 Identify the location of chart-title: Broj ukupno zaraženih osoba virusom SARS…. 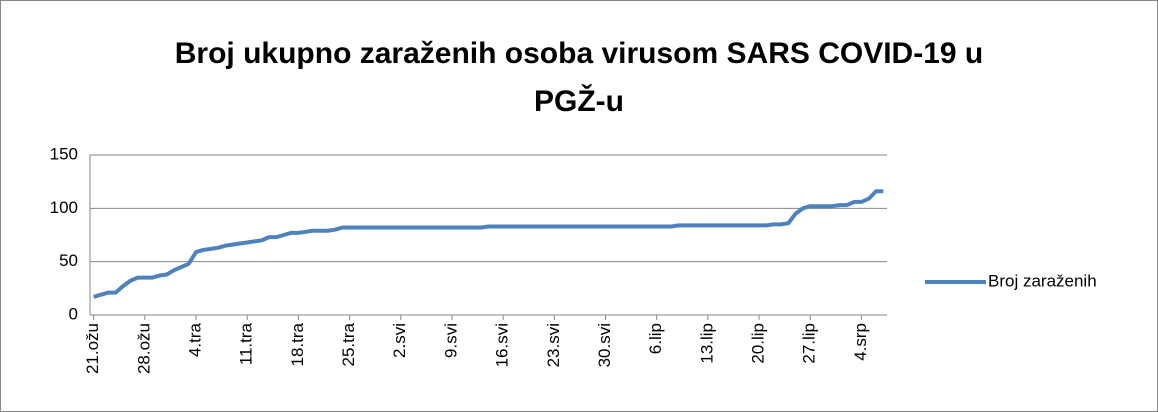
(579, 77).